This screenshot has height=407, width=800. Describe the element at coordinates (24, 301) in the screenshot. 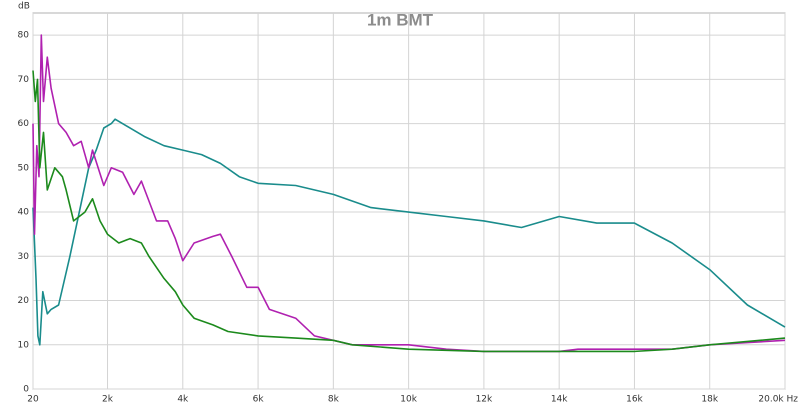

I see `y-tick-label: 20` at that location.